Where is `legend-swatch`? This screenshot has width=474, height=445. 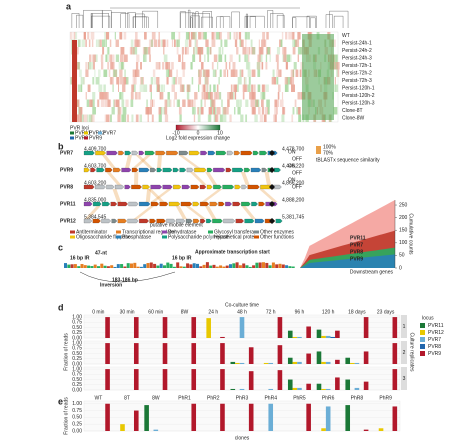 legend-swatch is located at coordinates (72, 232).